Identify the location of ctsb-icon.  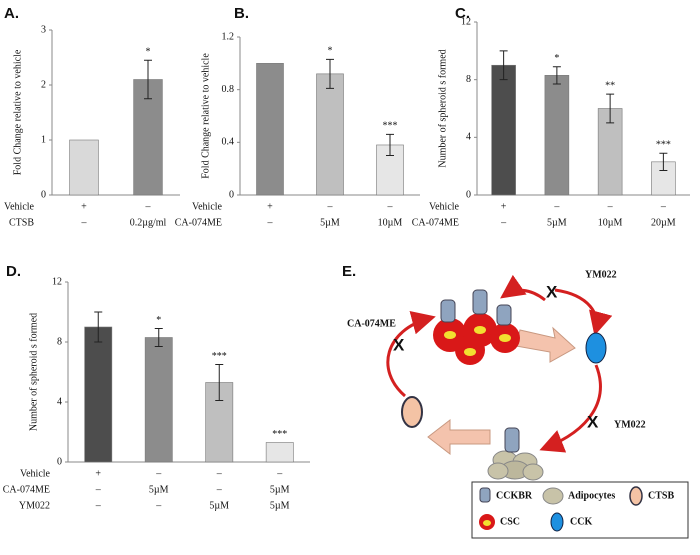
(412, 412).